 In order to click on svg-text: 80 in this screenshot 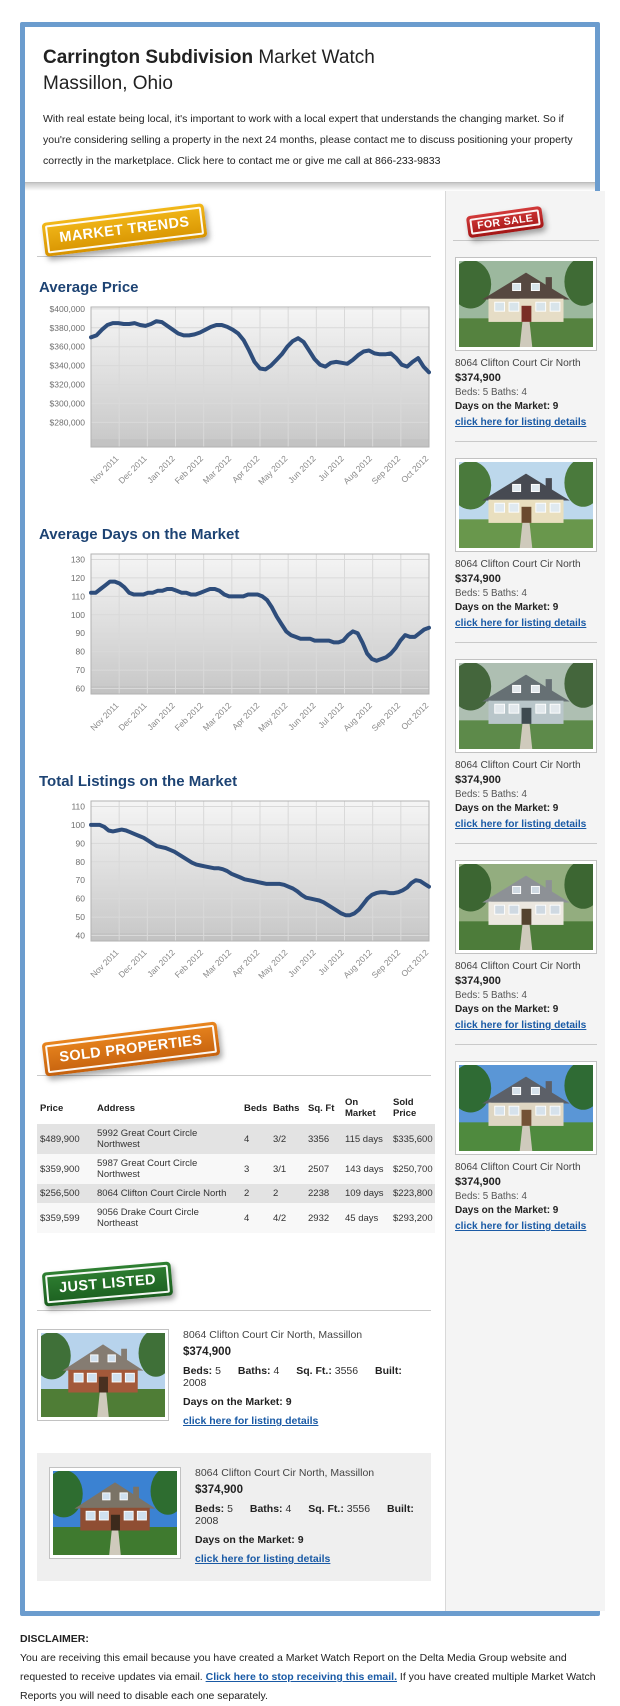, I will do `click(81, 862)`.